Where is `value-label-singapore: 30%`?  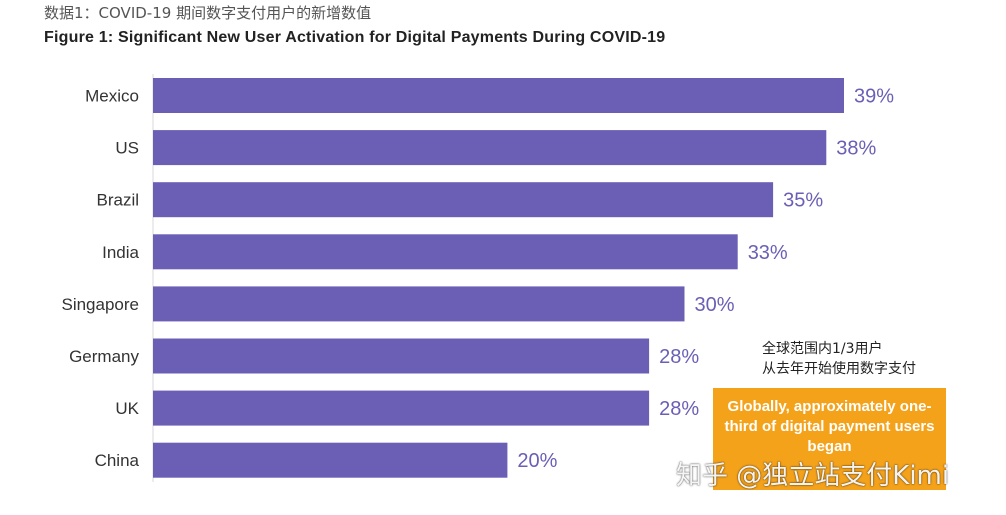 value-label-singapore: 30% is located at coordinates (715, 305).